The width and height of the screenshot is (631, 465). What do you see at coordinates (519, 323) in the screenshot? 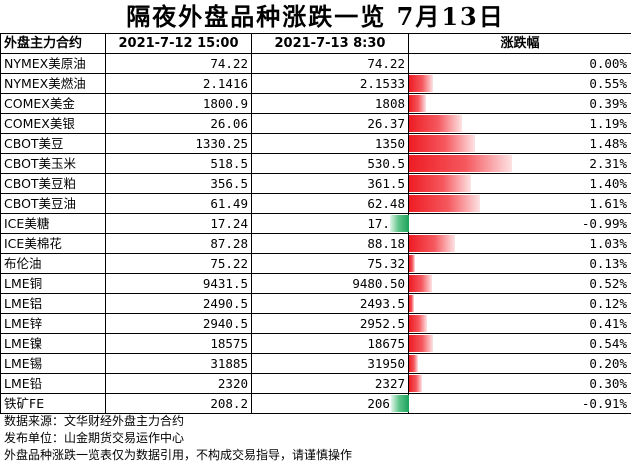
I see `change-cell: 0.41%` at bounding box center [519, 323].